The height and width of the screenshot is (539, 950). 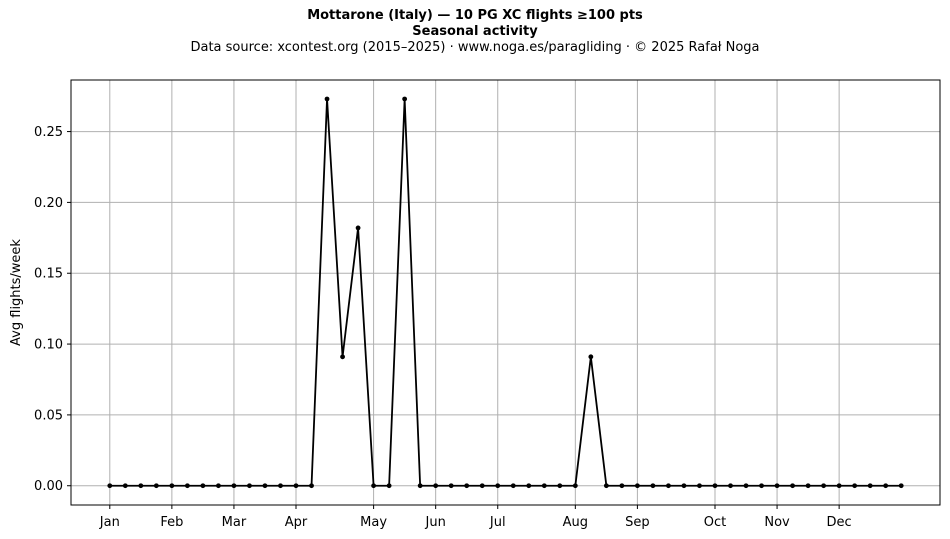 What do you see at coordinates (435, 522) in the screenshot?
I see `x-tick-label: Jun` at bounding box center [435, 522].